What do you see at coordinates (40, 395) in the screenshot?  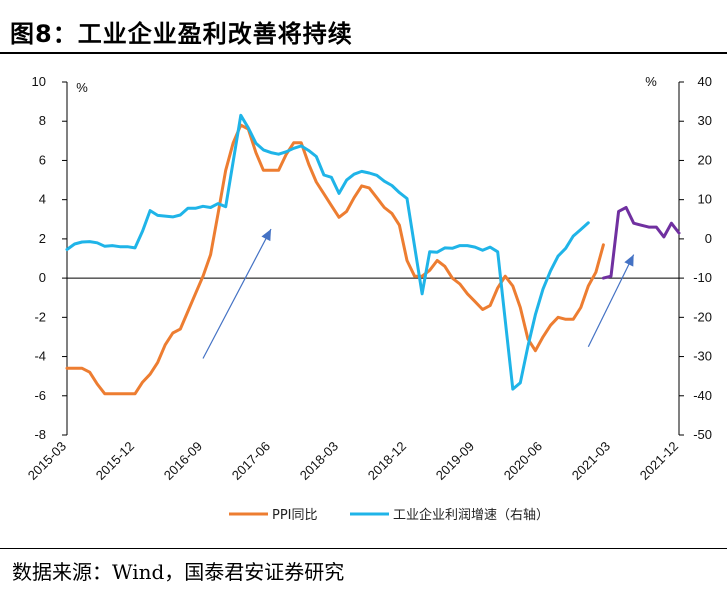 I see `left-tick-label: -6` at bounding box center [40, 395].